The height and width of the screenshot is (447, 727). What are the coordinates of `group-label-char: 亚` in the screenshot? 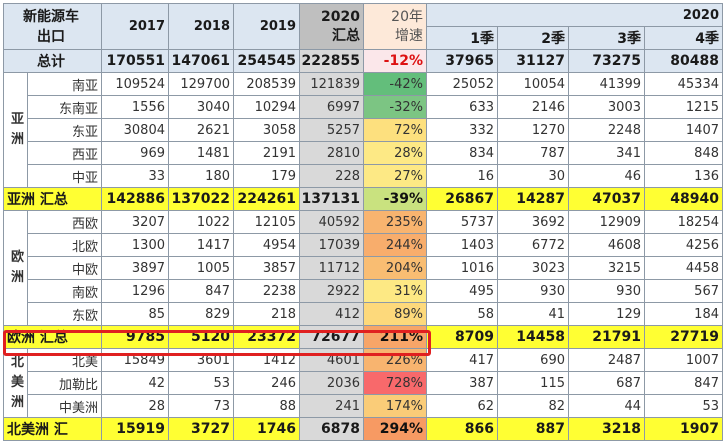 It's located at (17, 119).